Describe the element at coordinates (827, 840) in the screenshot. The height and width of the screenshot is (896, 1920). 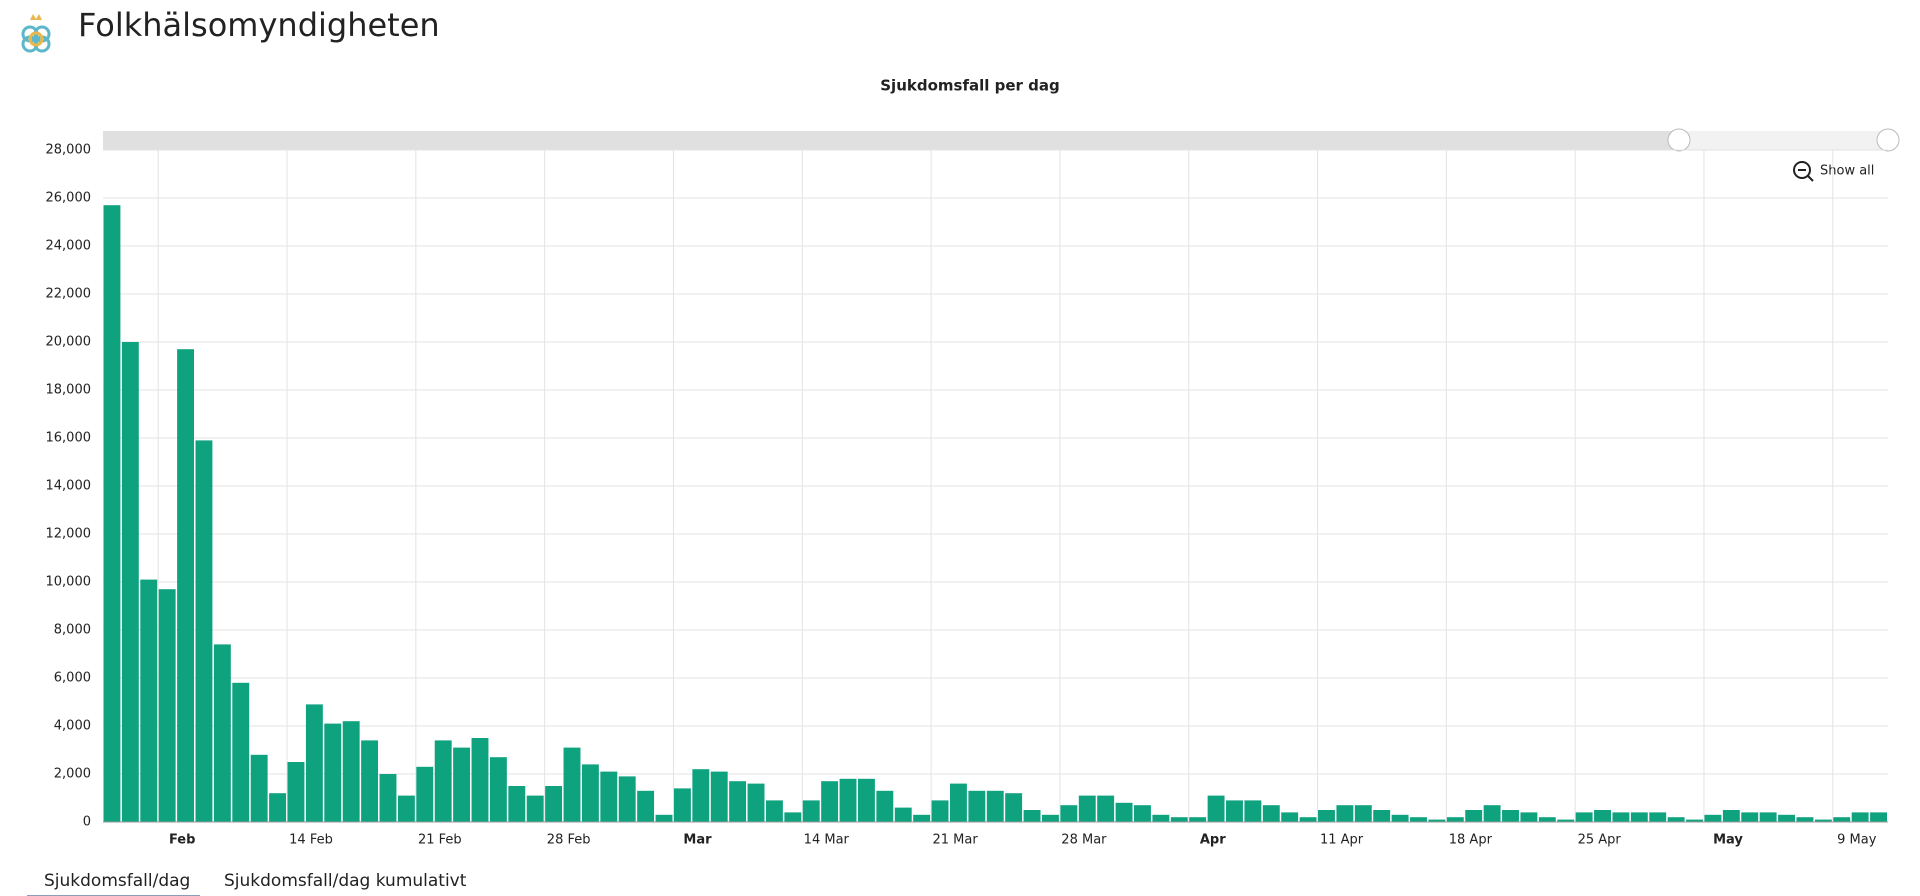
I see `x-tick-label: 14 Mar` at that location.